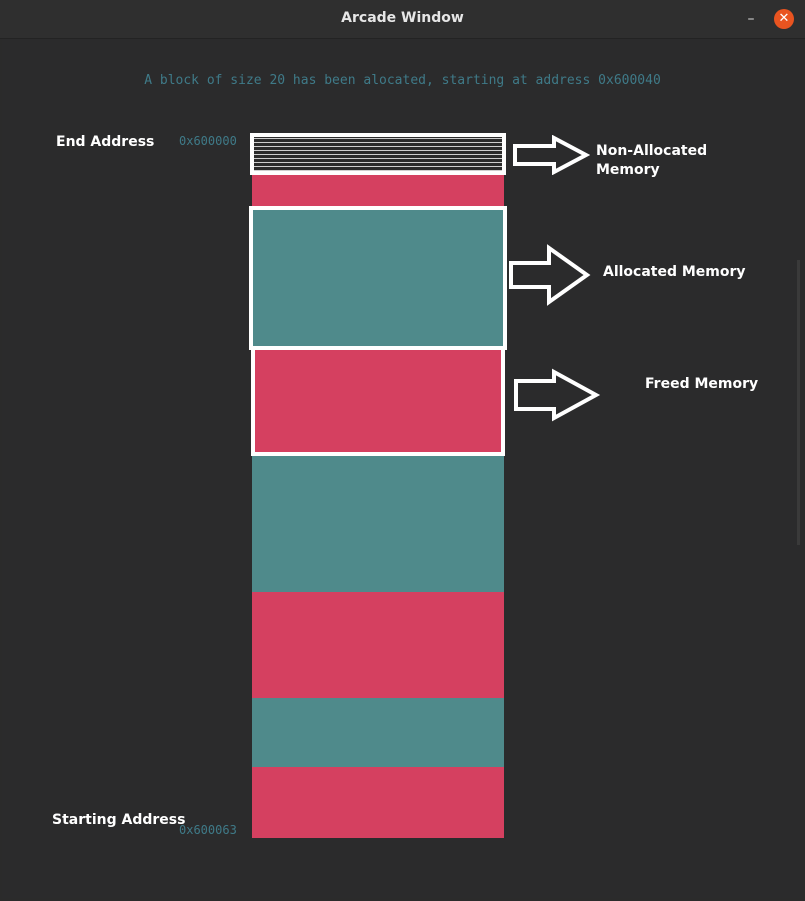 The width and height of the screenshot is (805, 901). I want to click on starting-address-value: 0x600063, so click(208, 830).